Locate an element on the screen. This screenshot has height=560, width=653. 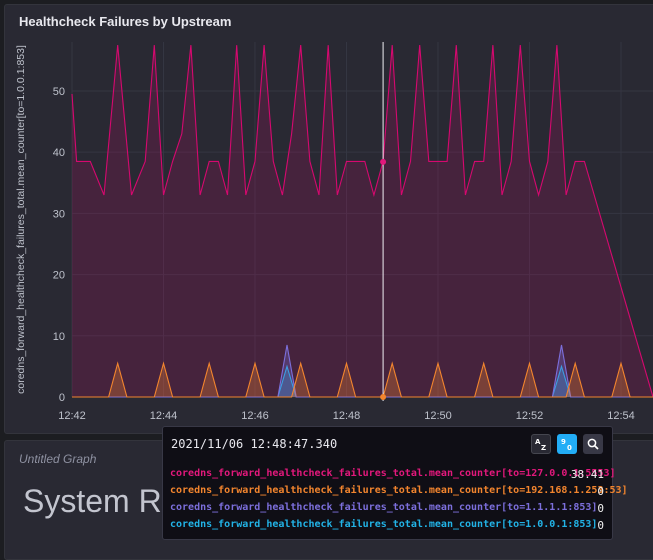
tooltip-search-button is located at coordinates (593, 444).